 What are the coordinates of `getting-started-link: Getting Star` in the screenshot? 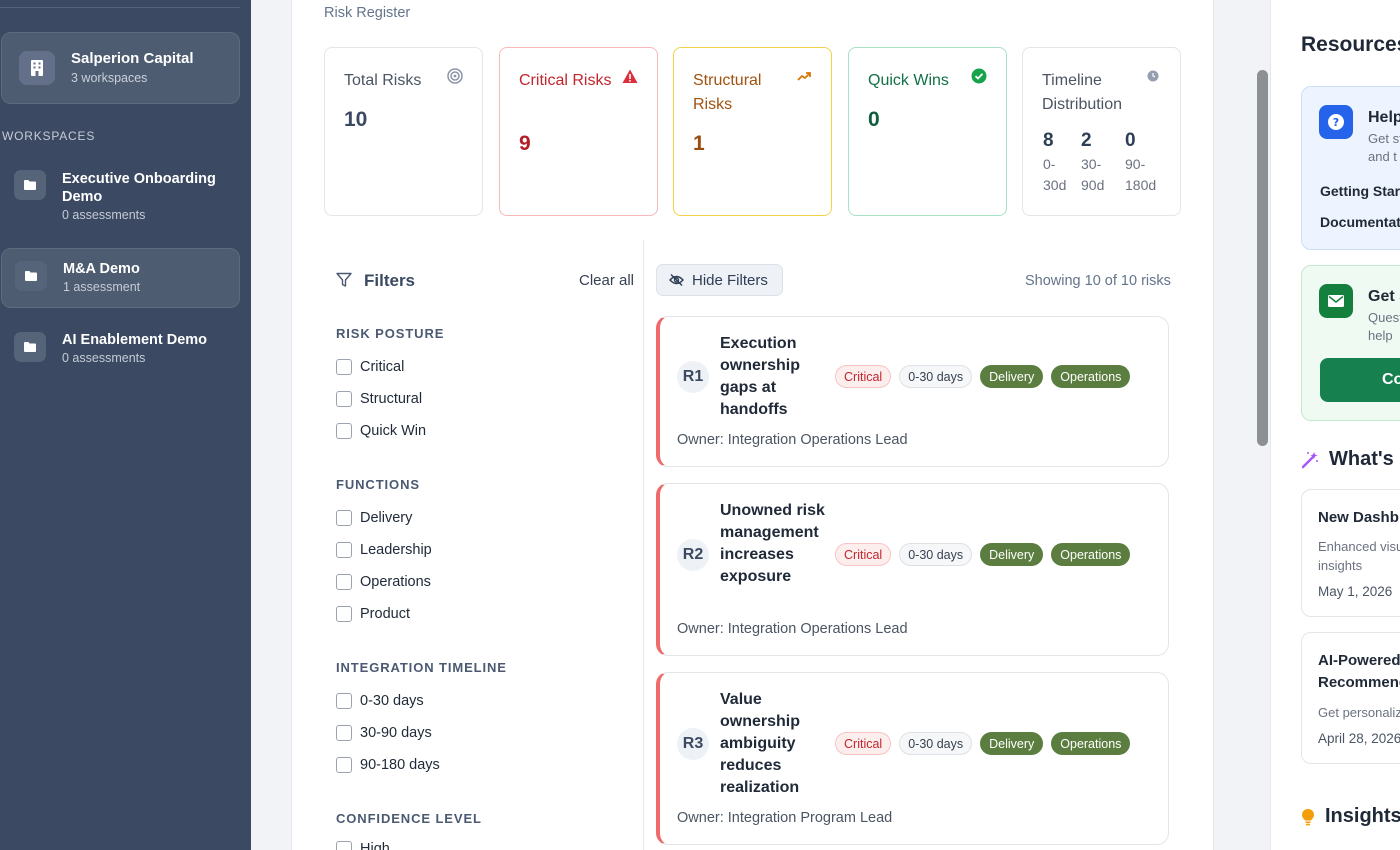 It's located at (1360, 191).